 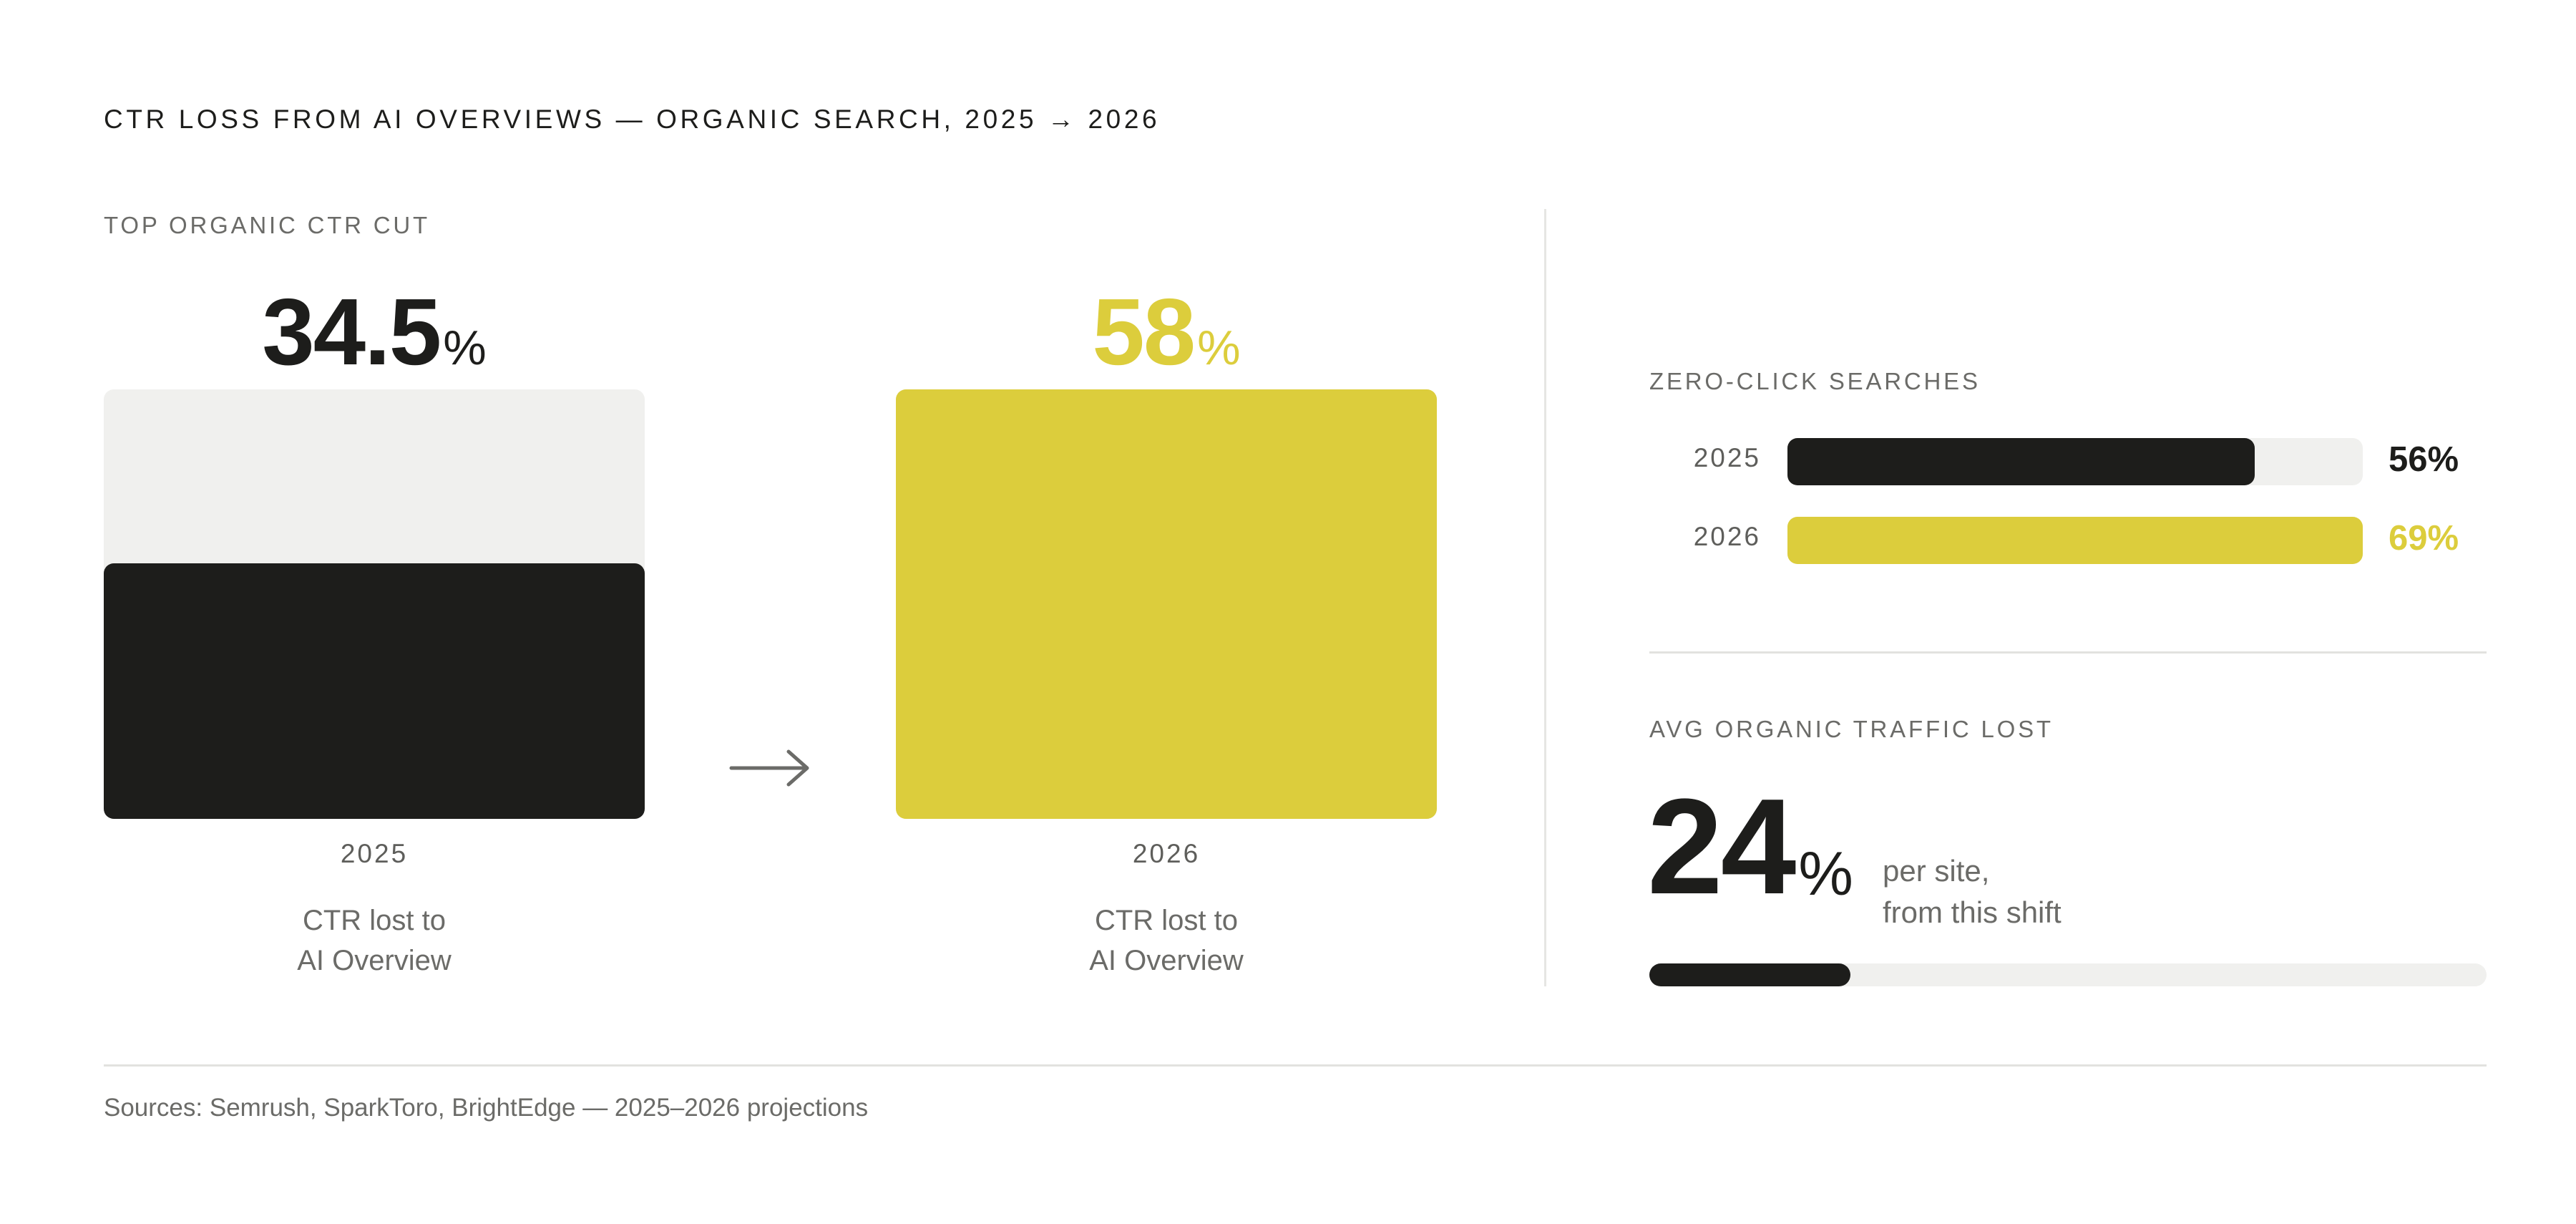 I want to click on zero-click-bar-2026, so click(x=2075, y=540).